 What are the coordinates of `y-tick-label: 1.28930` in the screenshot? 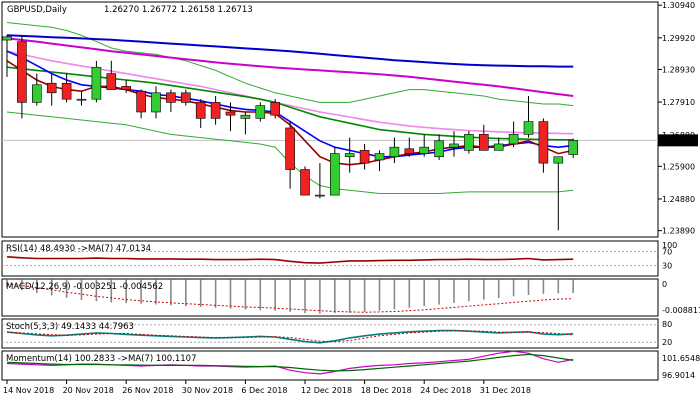 It's located at (678, 69).